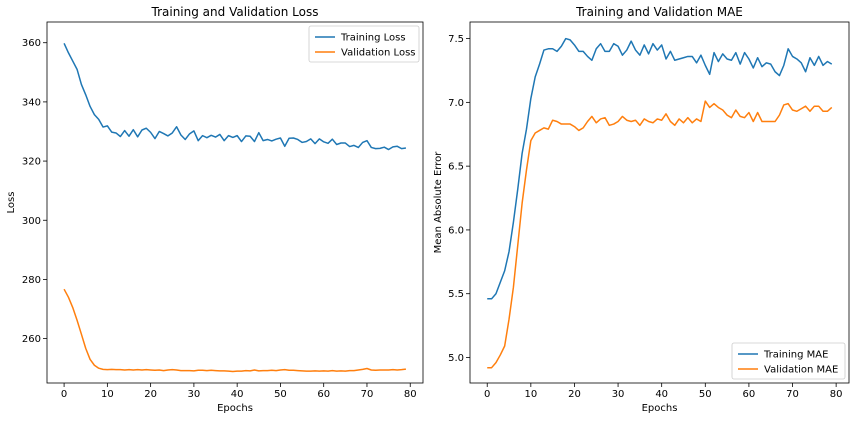 The width and height of the screenshot is (856, 424). I want to click on y-tick-label: 7.0, so click(456, 103).